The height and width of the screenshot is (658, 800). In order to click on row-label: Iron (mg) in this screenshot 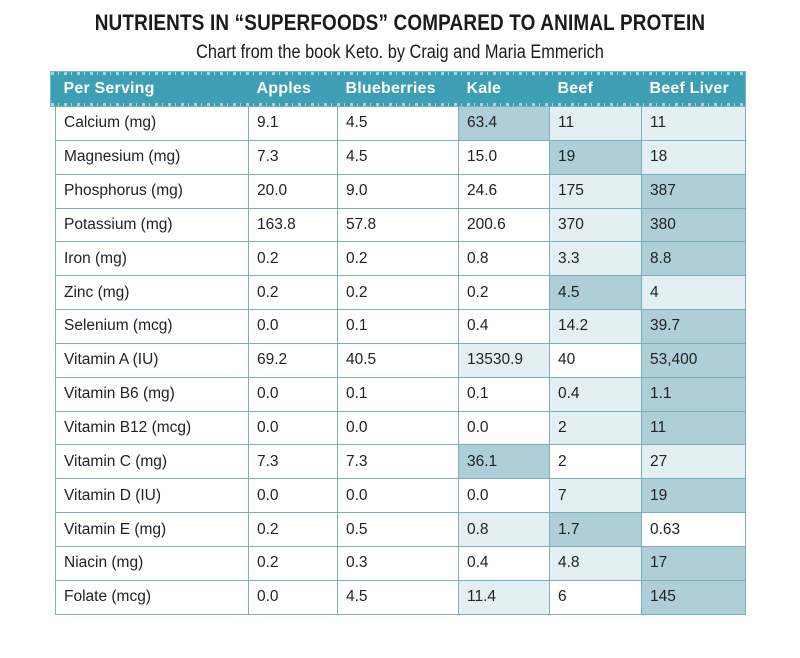, I will do `click(152, 259)`.